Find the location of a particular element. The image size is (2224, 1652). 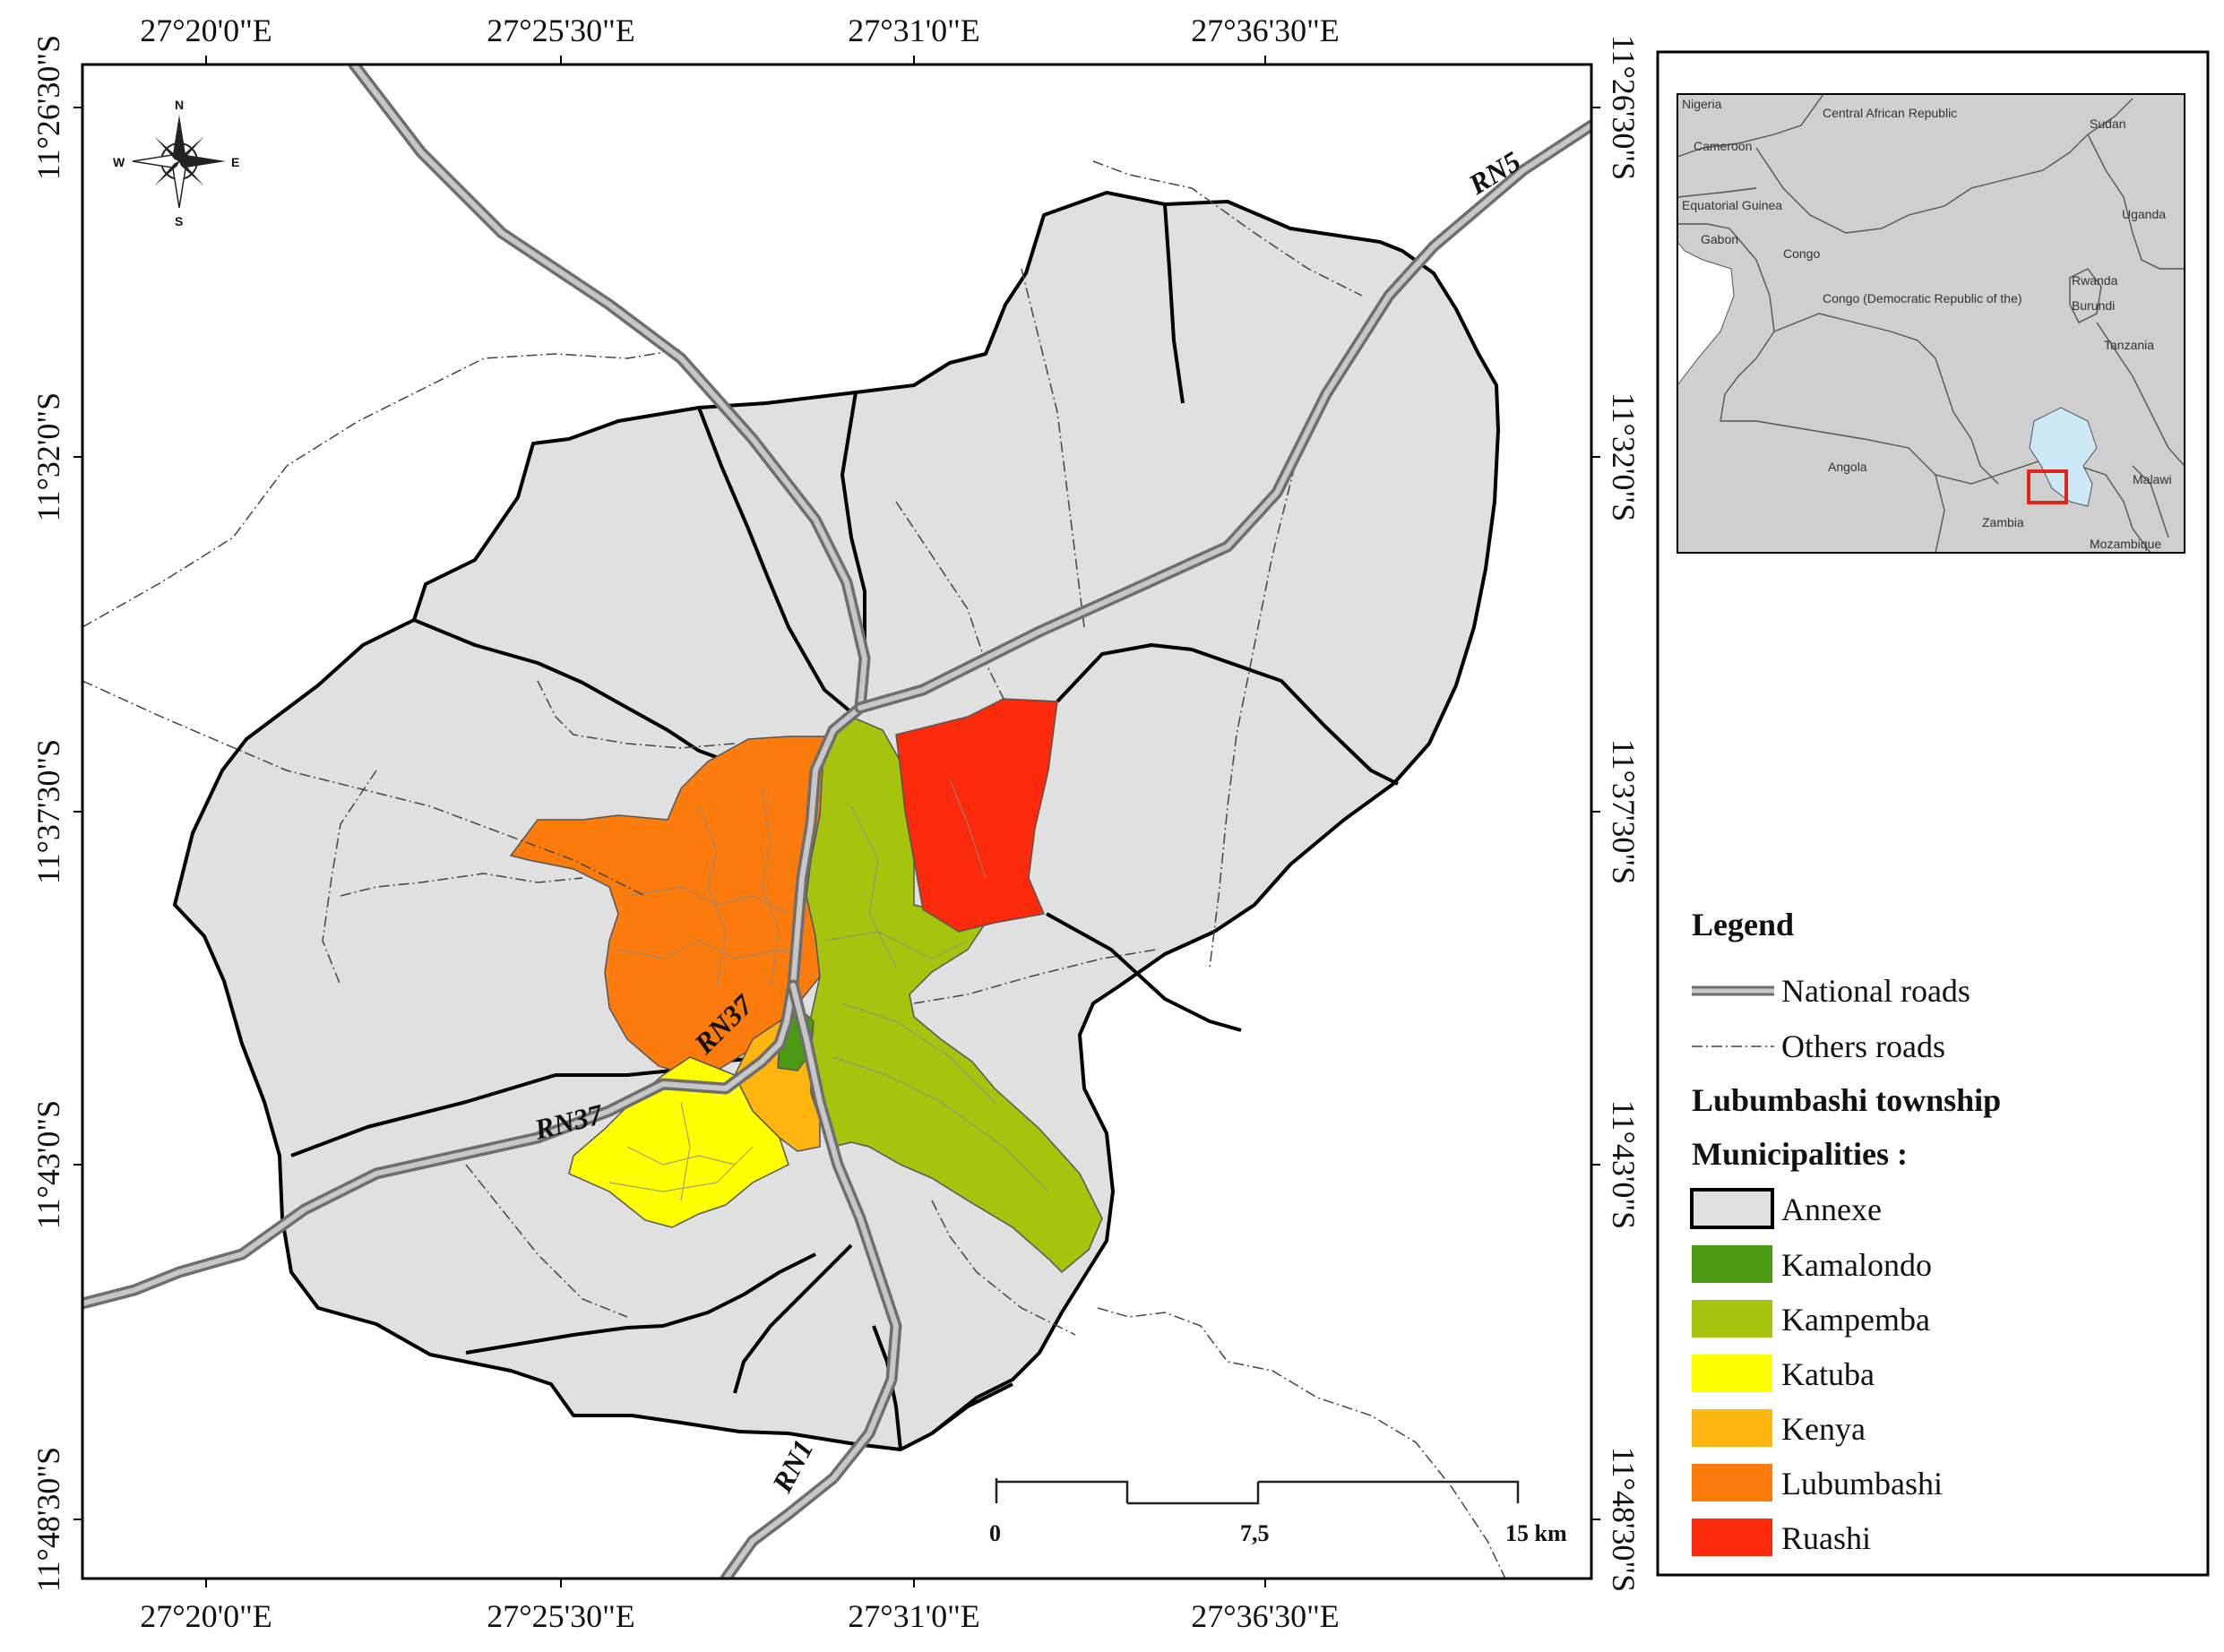

legend-item-kamalondo: Kamalondo is located at coordinates (1812, 1264).